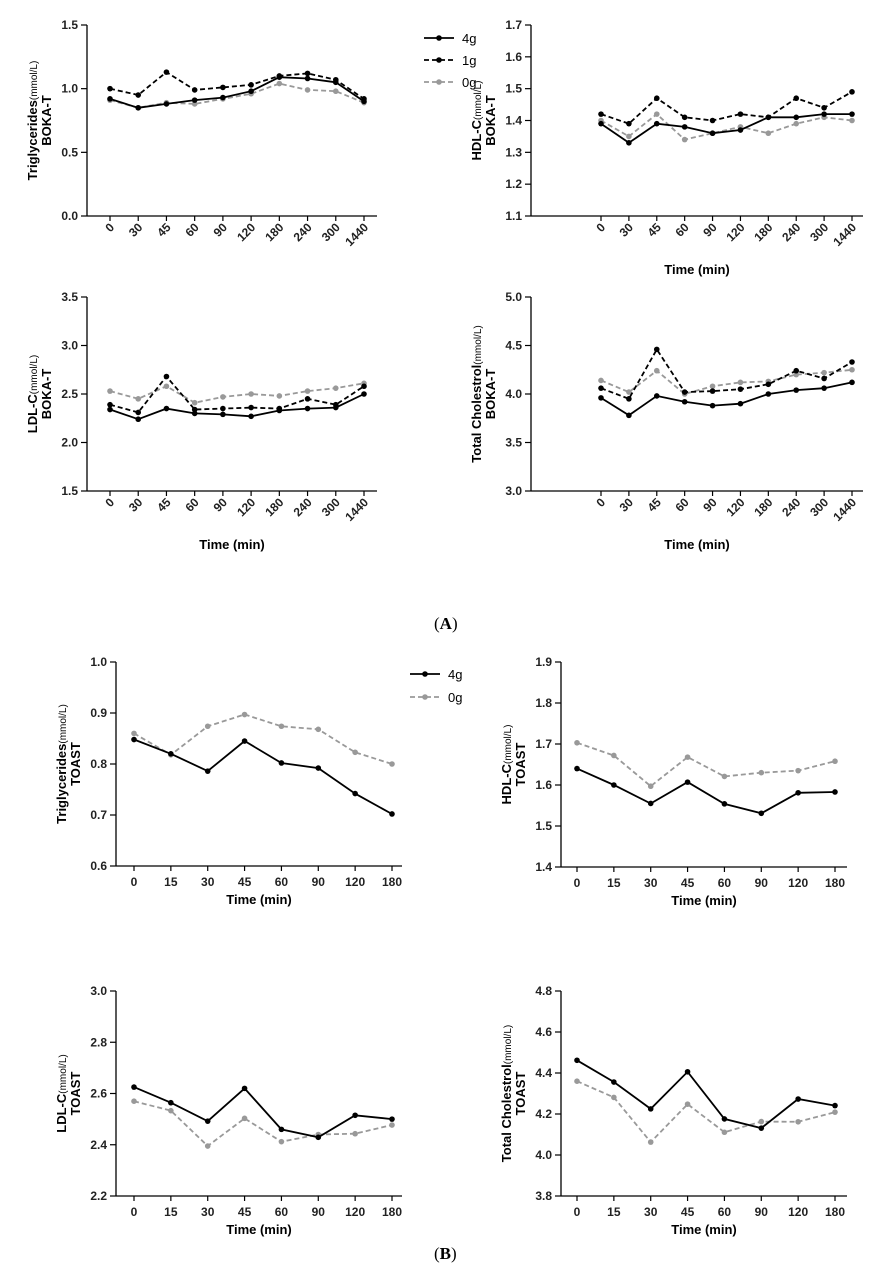 The image size is (884, 1283). I want to click on y-axis-title: Total Cholestrol(mmol/L), so click(476, 393).